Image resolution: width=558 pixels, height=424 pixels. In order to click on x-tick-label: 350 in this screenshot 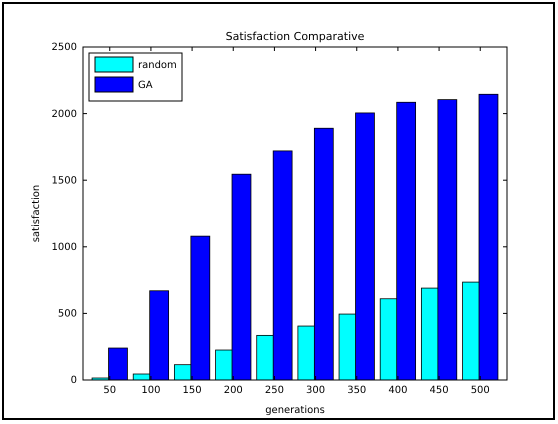, I will do `click(356, 390)`.